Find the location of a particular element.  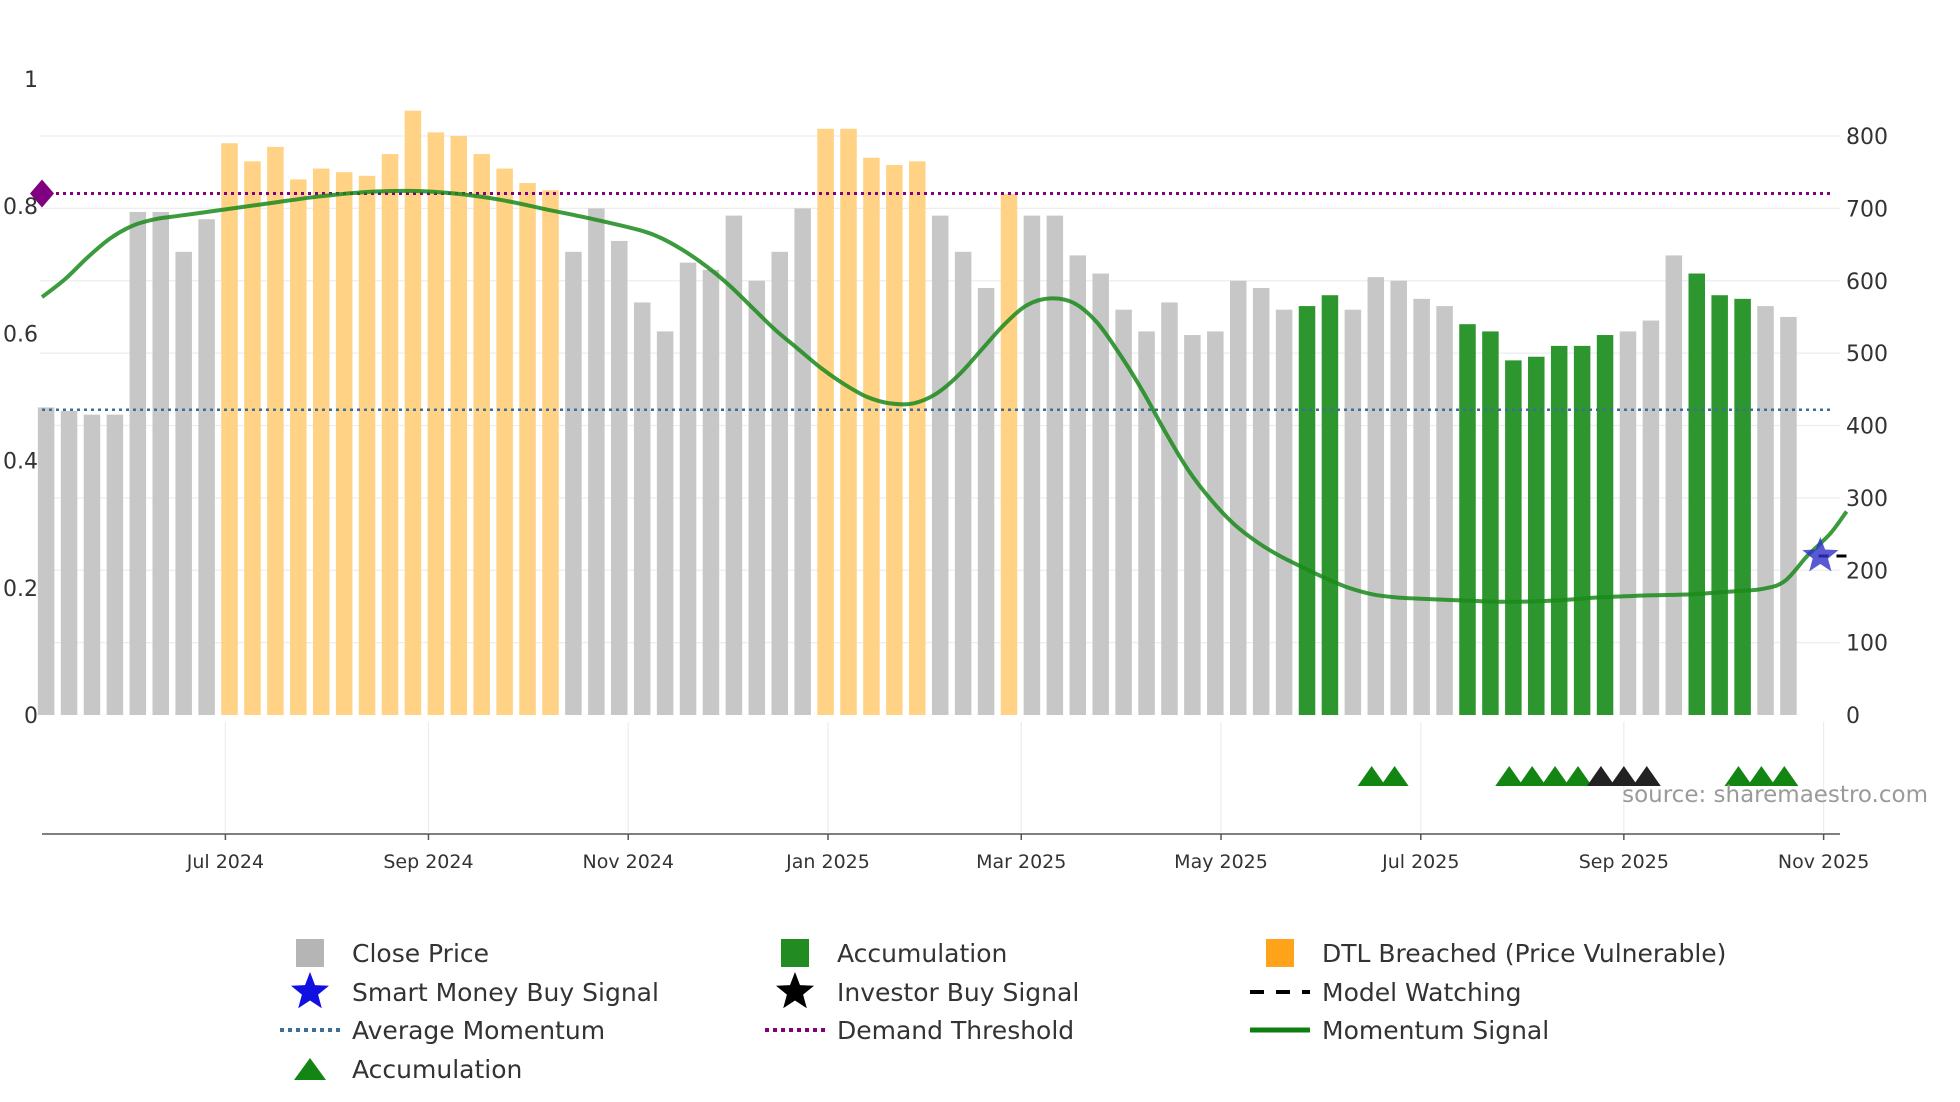

right-tick-label: 100 is located at coordinates (1867, 644).